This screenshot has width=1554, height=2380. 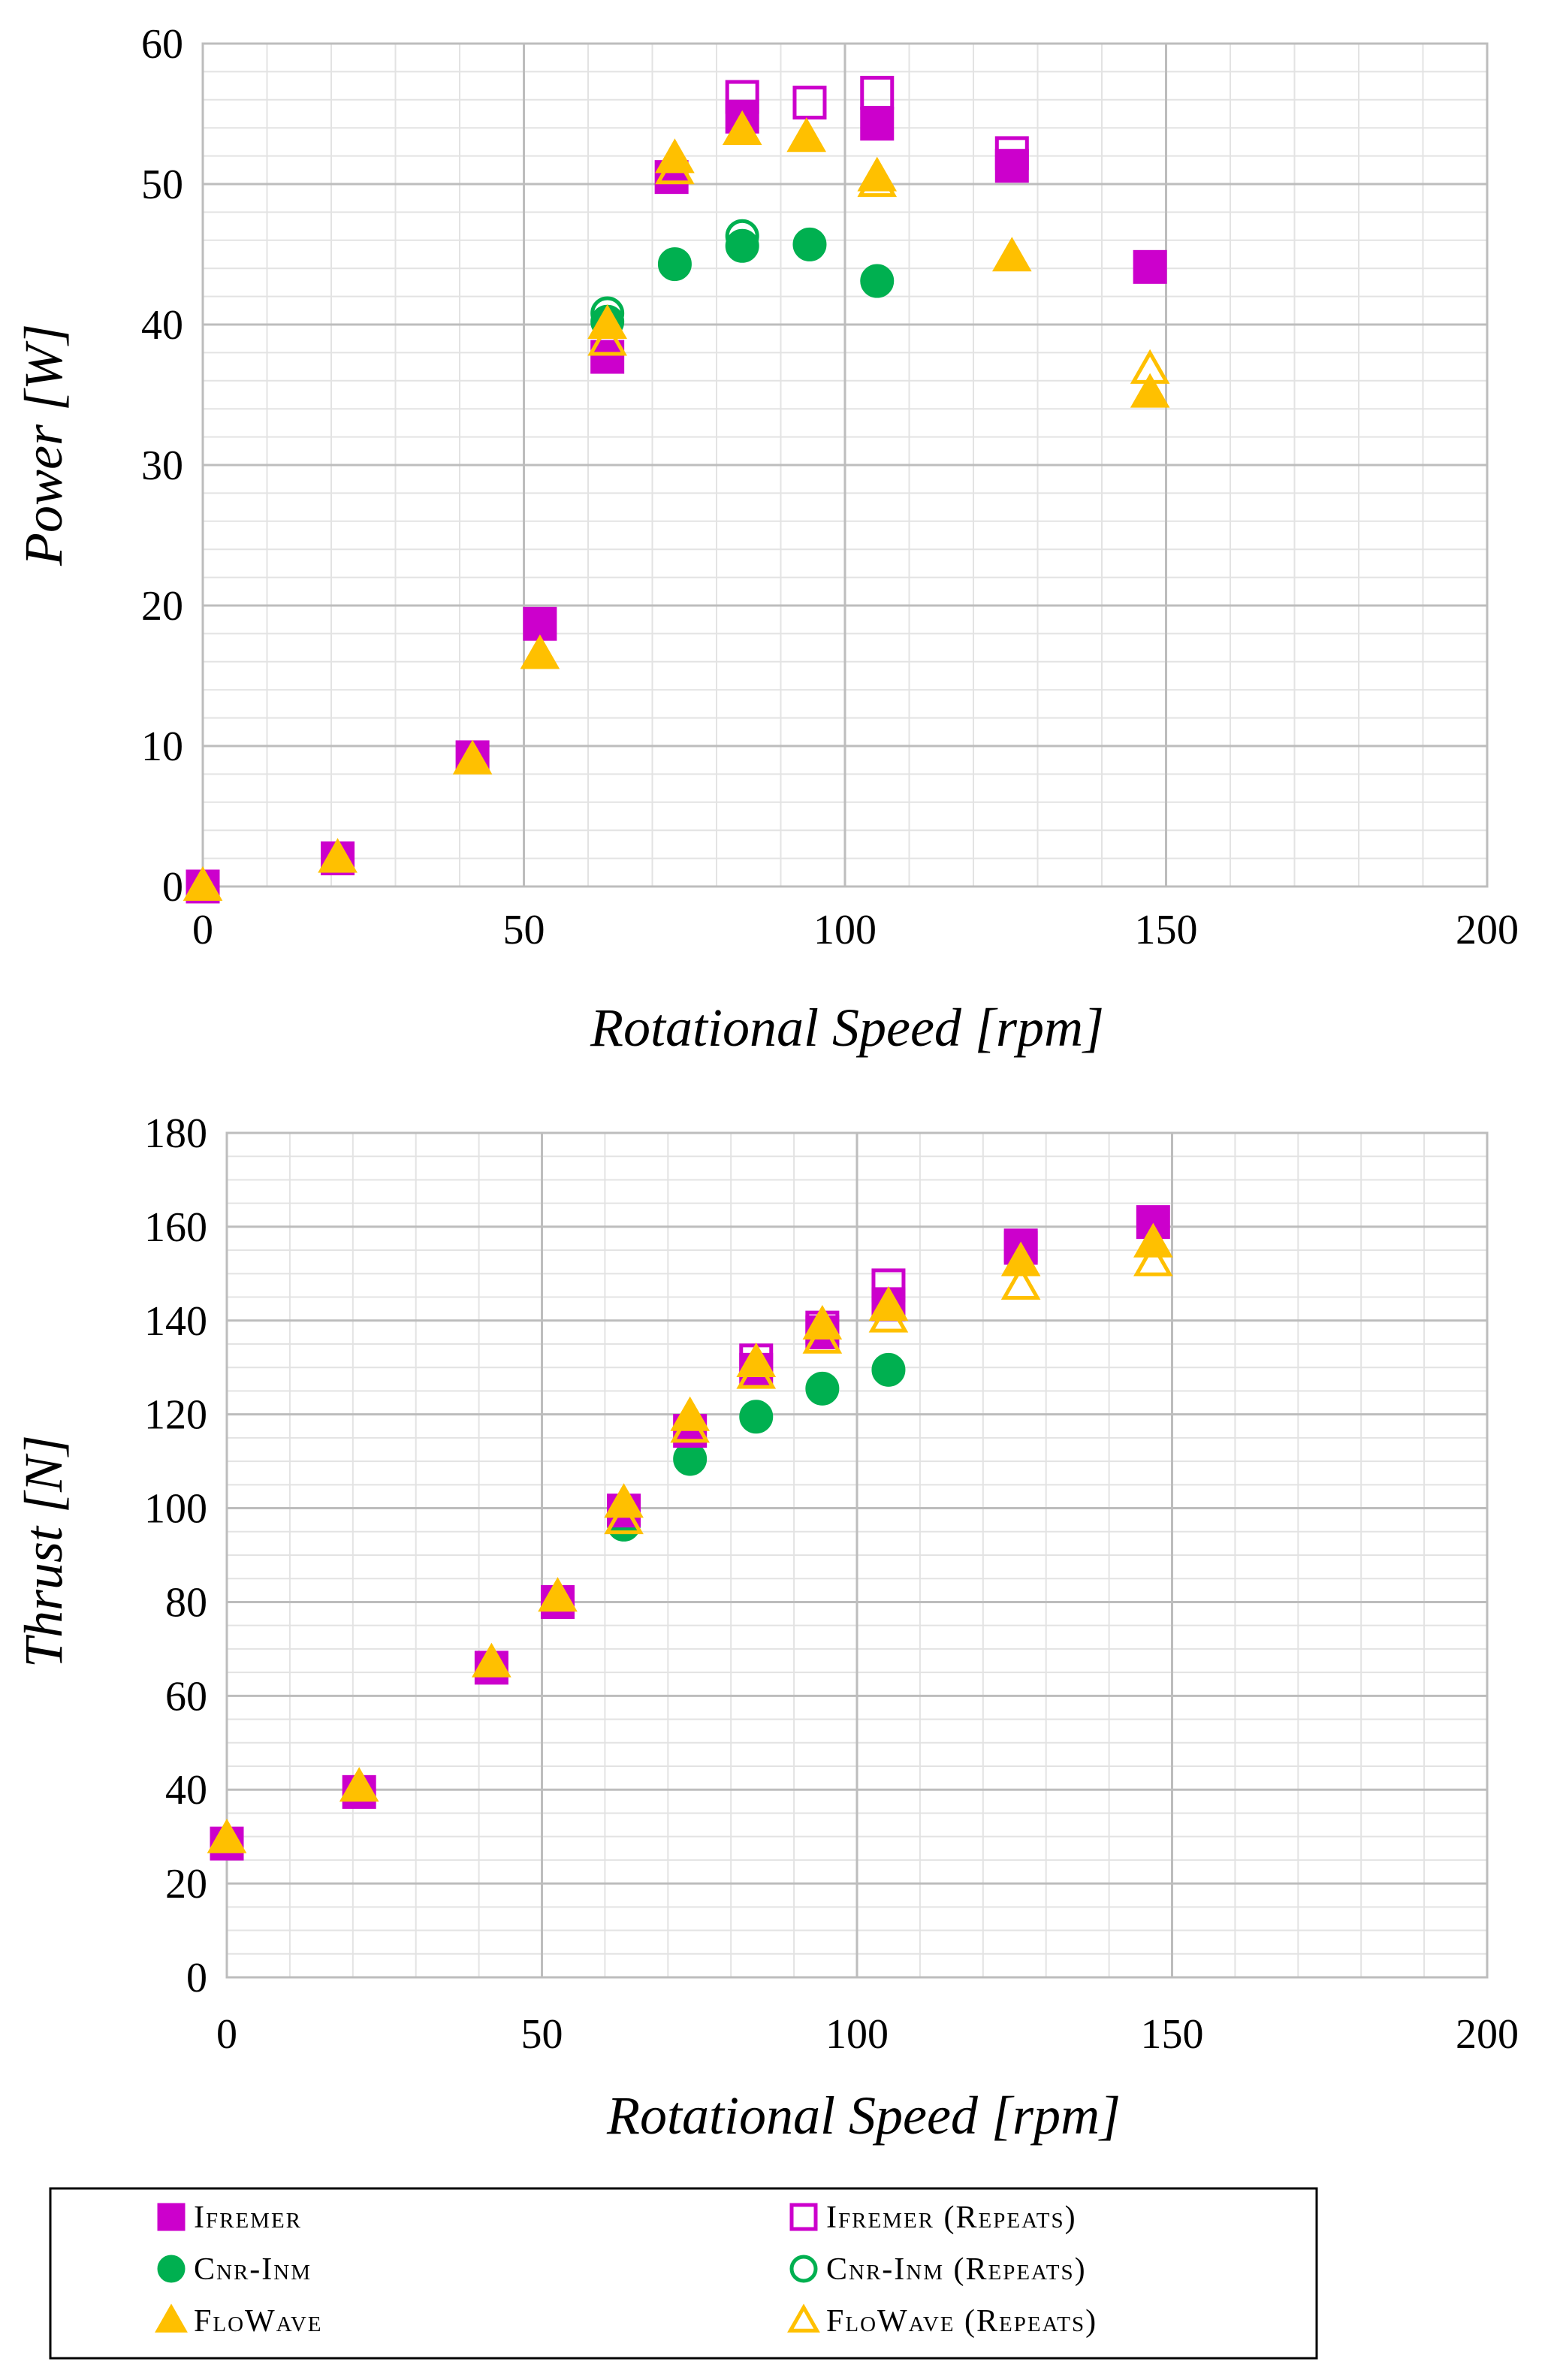 I want to click on power-y-tick-label: 60, so click(x=162, y=44).